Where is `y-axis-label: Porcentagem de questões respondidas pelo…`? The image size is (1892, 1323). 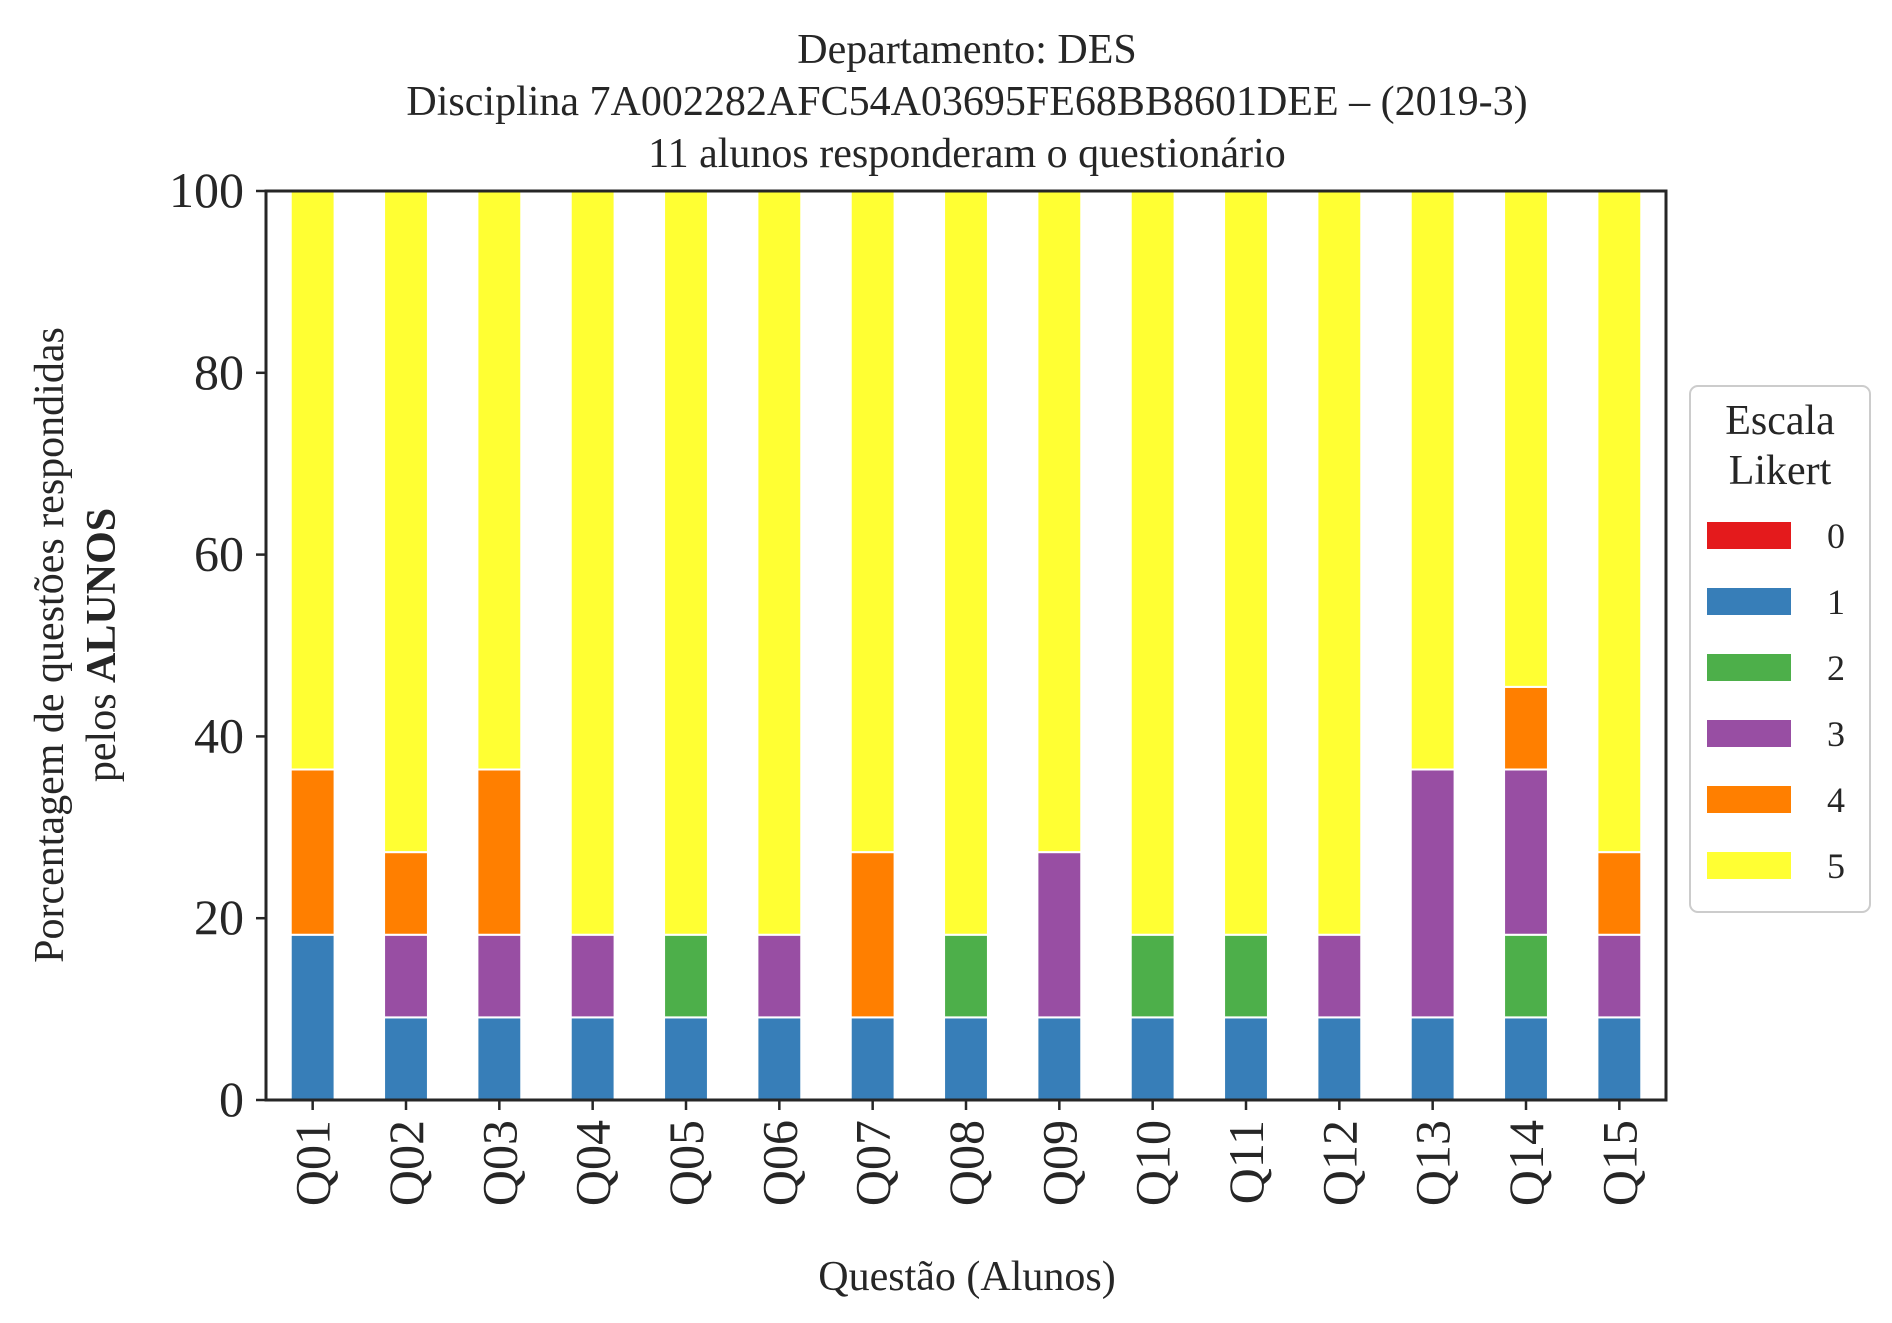
y-axis-label: Porcentagem de questões respondidas pelo… is located at coordinates (76, 645).